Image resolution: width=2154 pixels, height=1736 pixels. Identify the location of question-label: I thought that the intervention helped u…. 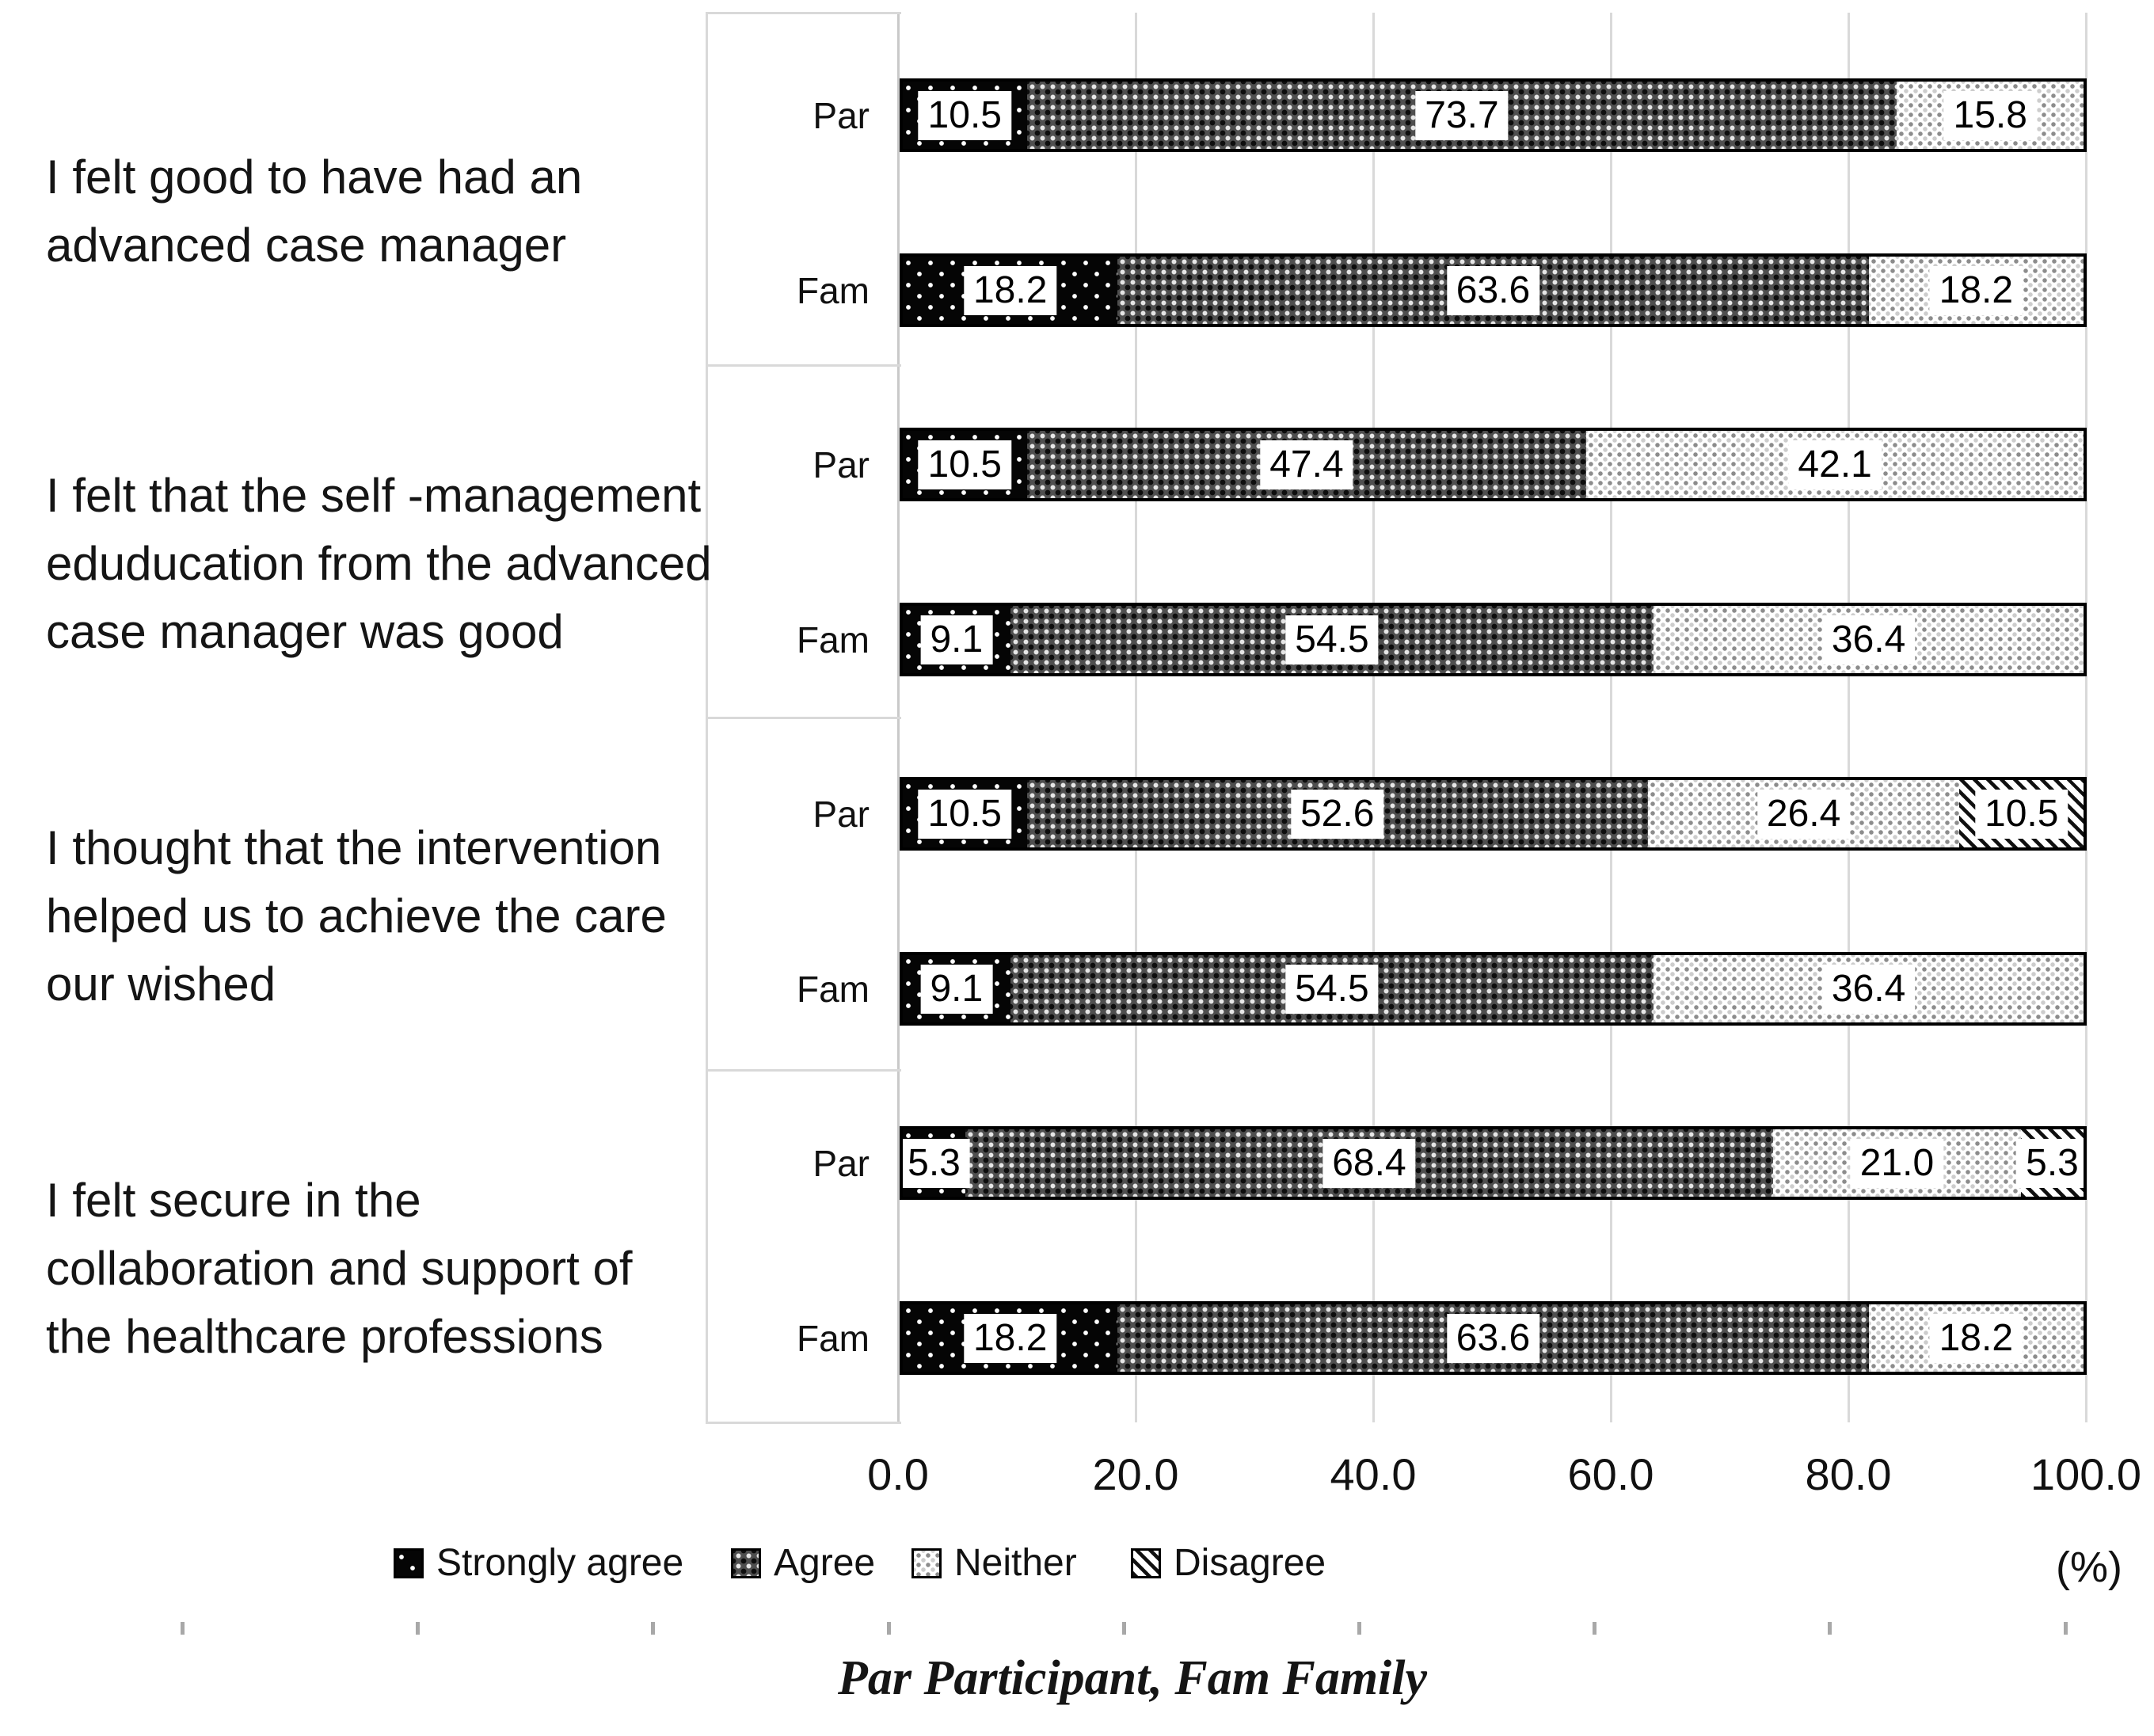
(356, 916).